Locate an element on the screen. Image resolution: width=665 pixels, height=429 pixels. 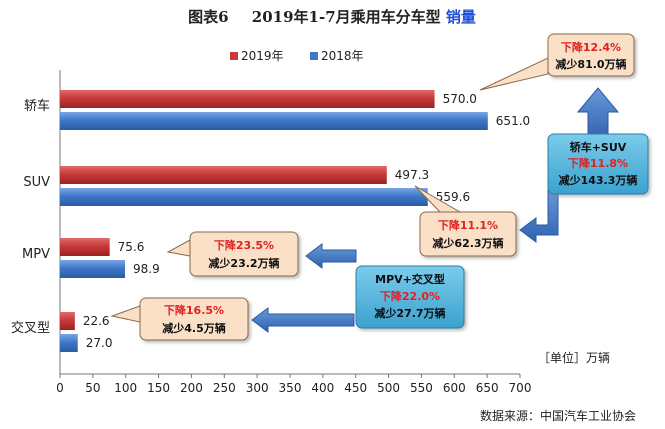
bar-sedan-2018 is located at coordinates (274, 121).